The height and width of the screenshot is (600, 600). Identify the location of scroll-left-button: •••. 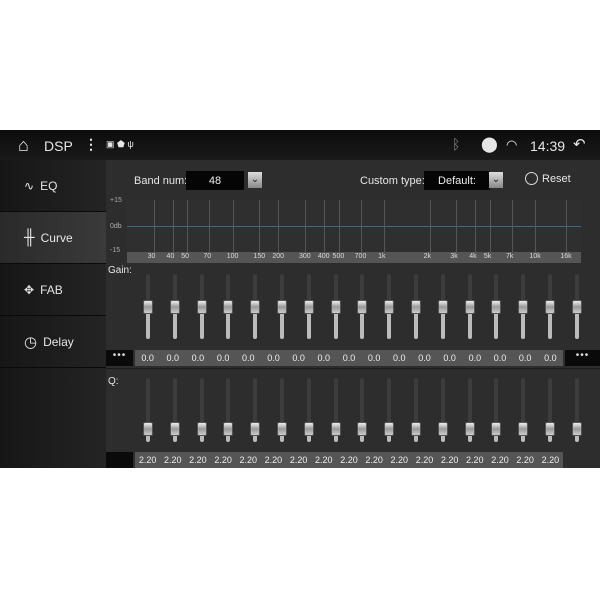
(119, 358).